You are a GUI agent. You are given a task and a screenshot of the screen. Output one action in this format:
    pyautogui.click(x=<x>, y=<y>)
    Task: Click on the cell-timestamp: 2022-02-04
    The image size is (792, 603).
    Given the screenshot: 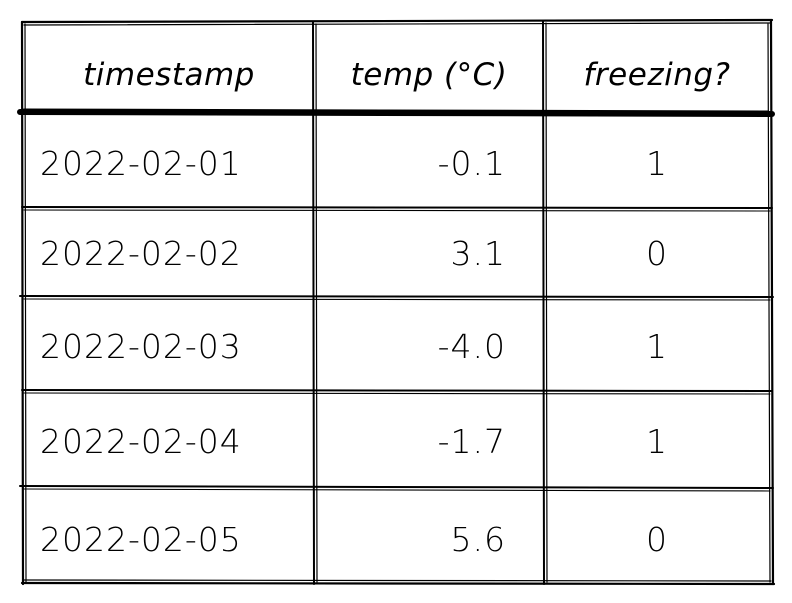 What is the action you would take?
    pyautogui.click(x=141, y=441)
    